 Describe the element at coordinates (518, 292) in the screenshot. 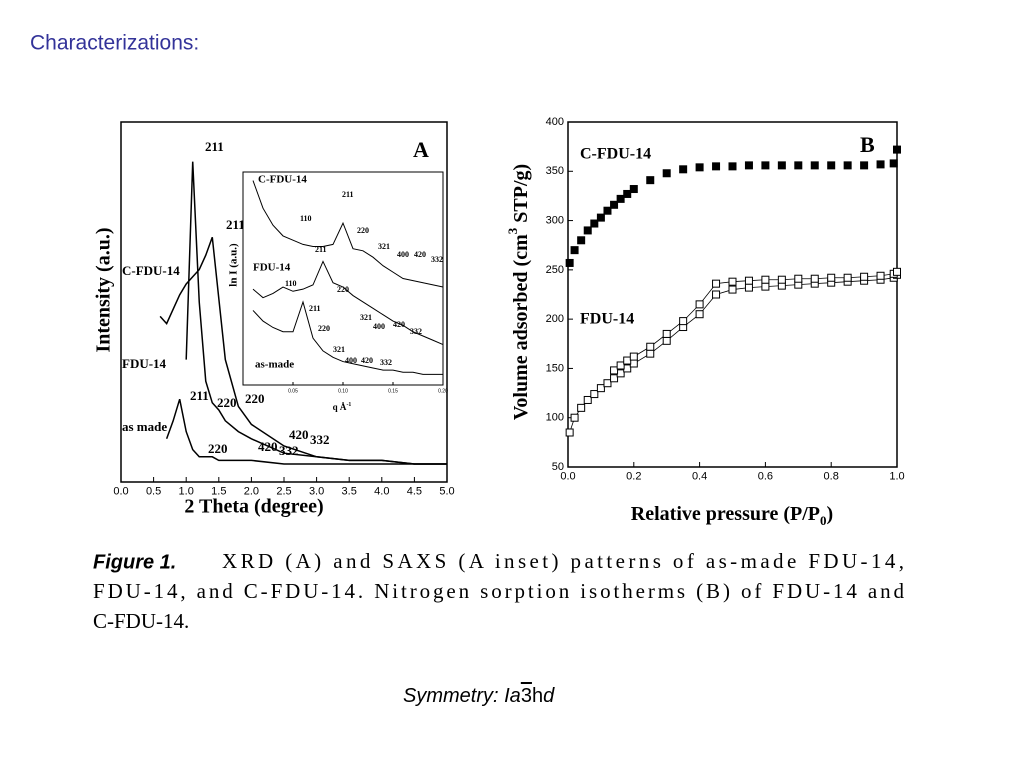

I see `y-axis-label: Volume adsorbed (cm3 STP/g)` at that location.